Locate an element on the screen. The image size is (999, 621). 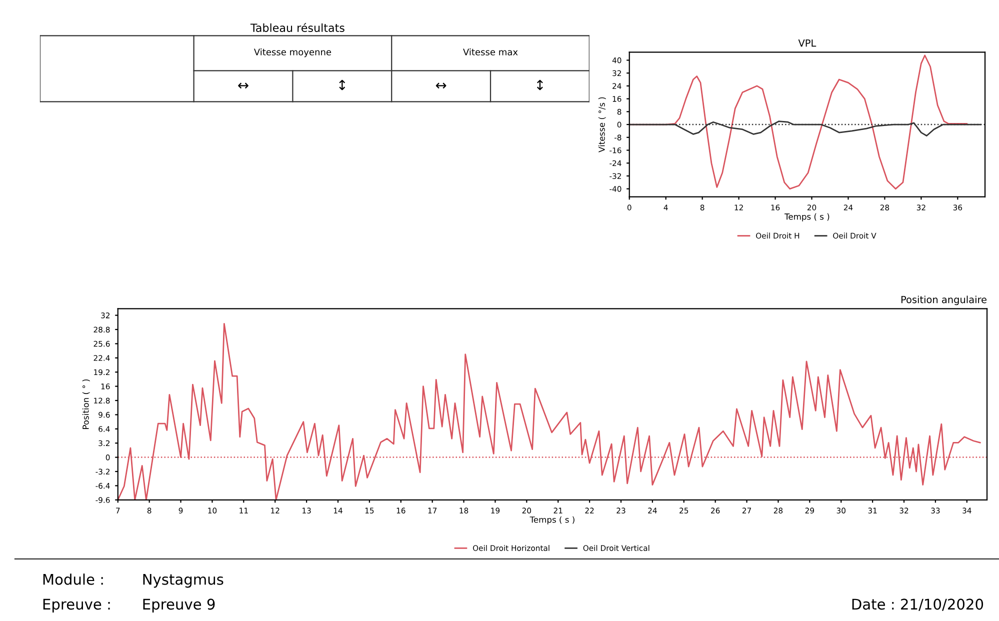
text: Epreuve : is located at coordinates (76, 605).